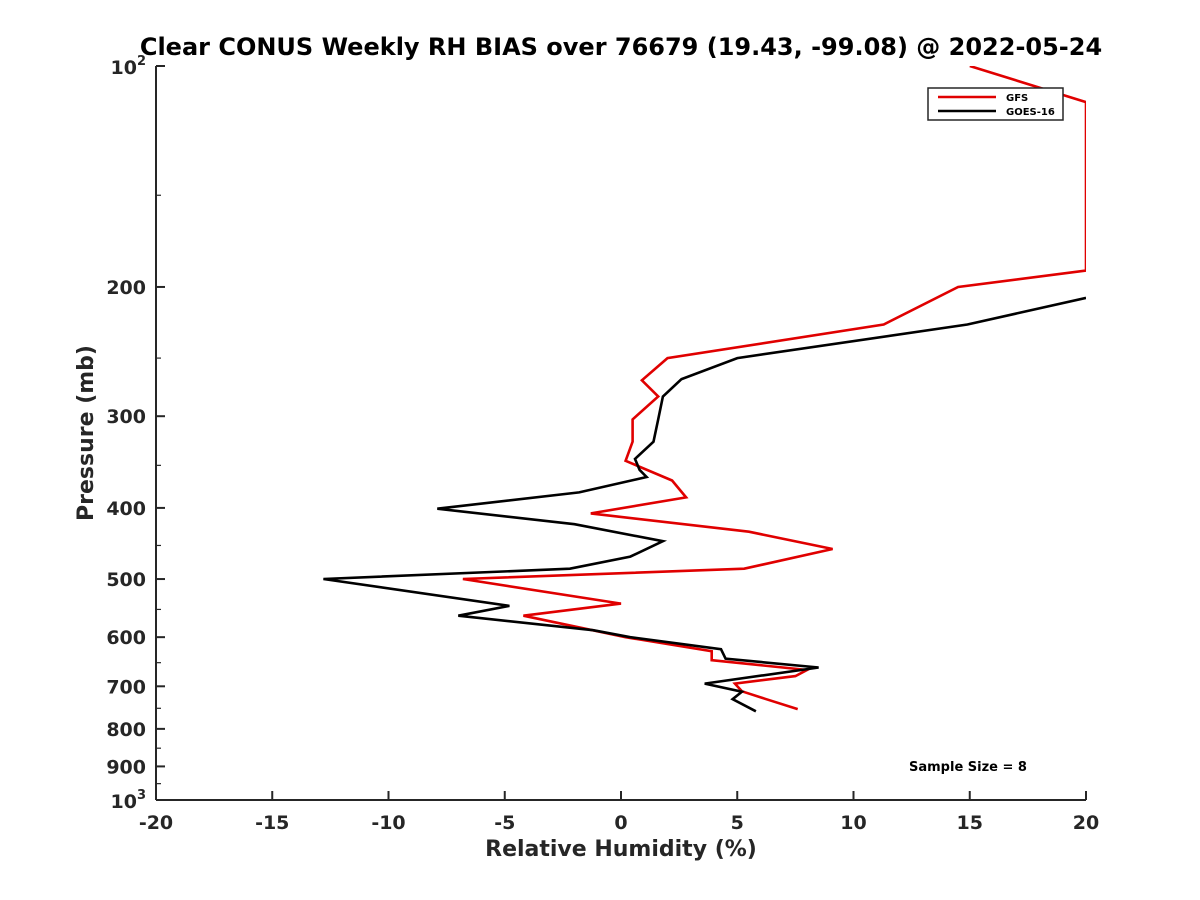  What do you see at coordinates (1017, 98) in the screenshot?
I see `legend-label: GFS` at bounding box center [1017, 98].